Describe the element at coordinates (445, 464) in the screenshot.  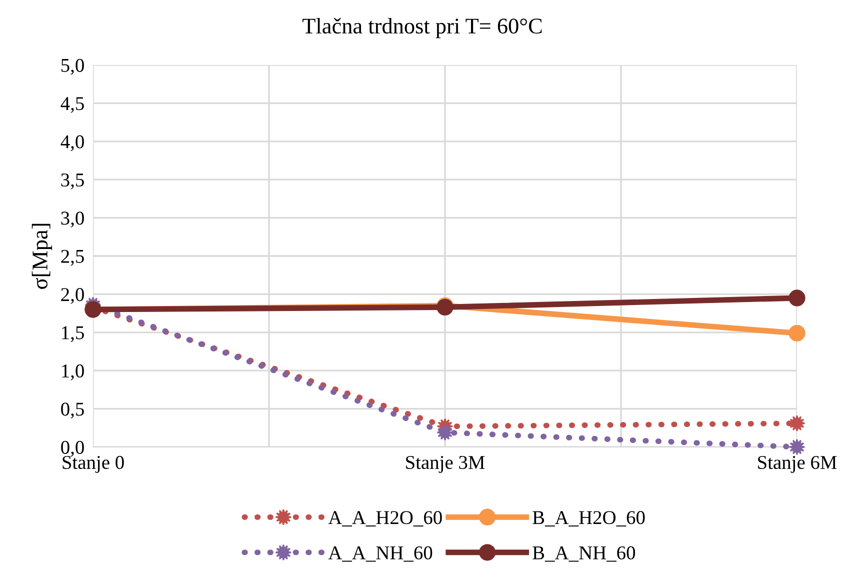
I see `x-tick-label: Stanje 3M` at that location.